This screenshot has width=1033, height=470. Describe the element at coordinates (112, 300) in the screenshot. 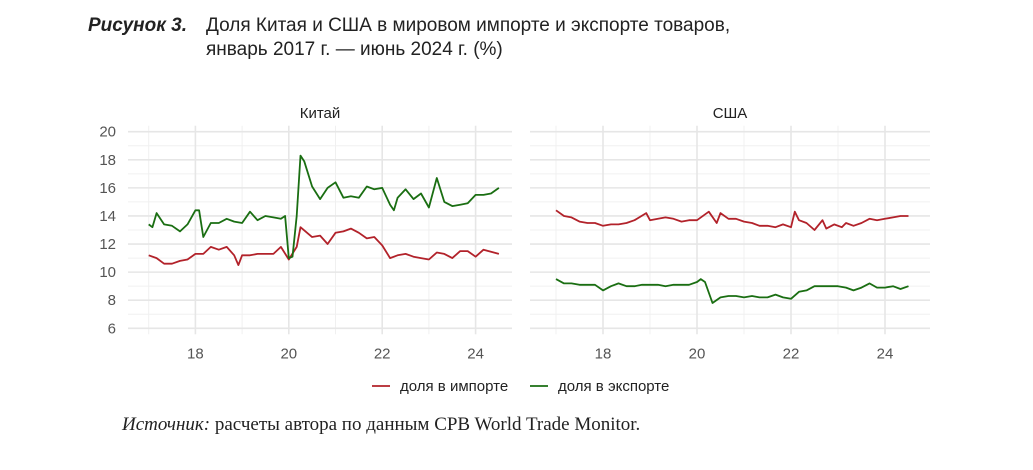

I see `y-tick-label: 8` at that location.